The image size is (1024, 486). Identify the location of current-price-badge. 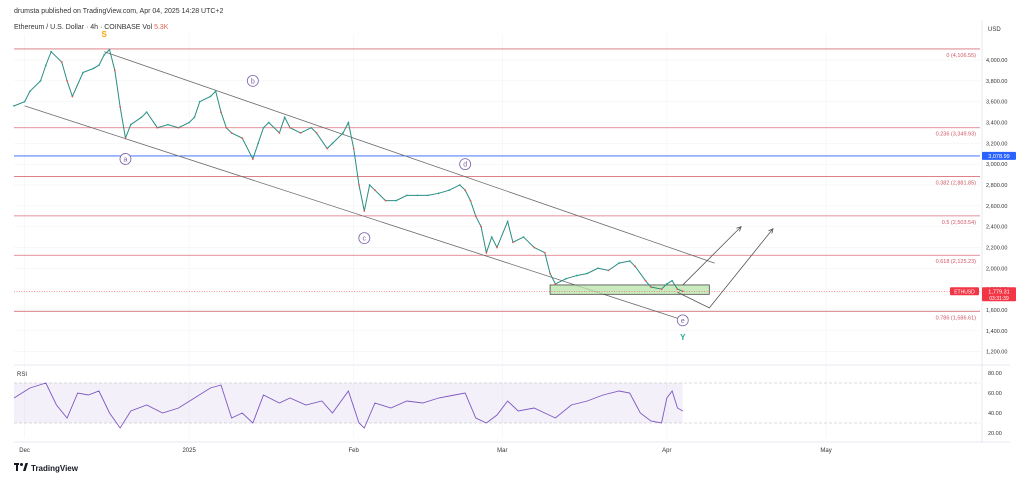
(999, 294).